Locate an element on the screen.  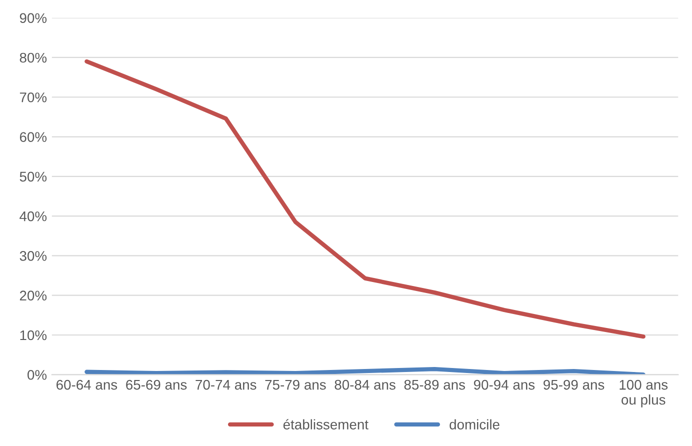
y-tick-label: 50% is located at coordinates (33, 177).